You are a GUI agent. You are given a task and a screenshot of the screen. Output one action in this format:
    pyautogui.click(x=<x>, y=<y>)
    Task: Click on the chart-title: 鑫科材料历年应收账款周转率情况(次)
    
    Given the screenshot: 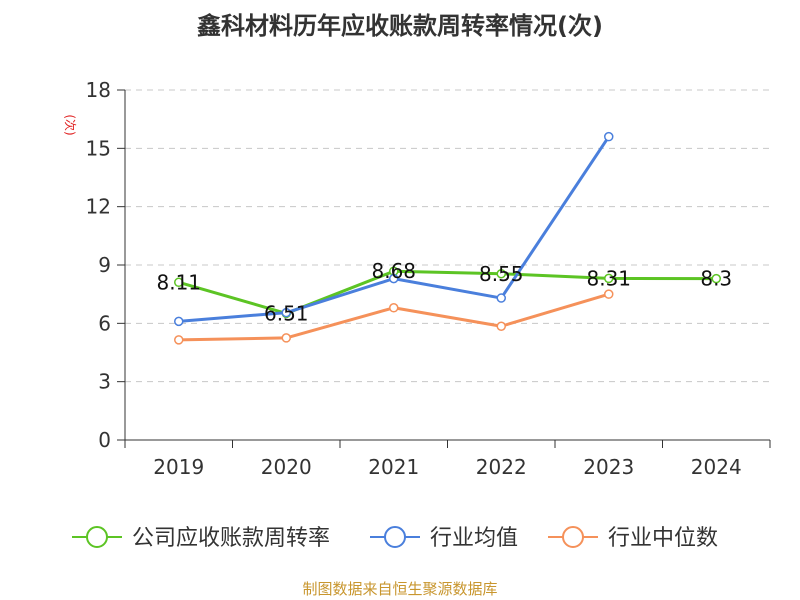 What is the action you would take?
    pyautogui.click(x=400, y=26)
    